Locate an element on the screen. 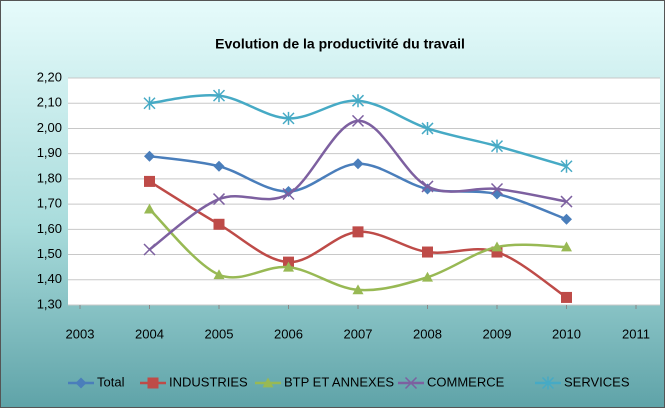 The height and width of the screenshot is (408, 665). legend-entry: SERVICES is located at coordinates (582, 382).